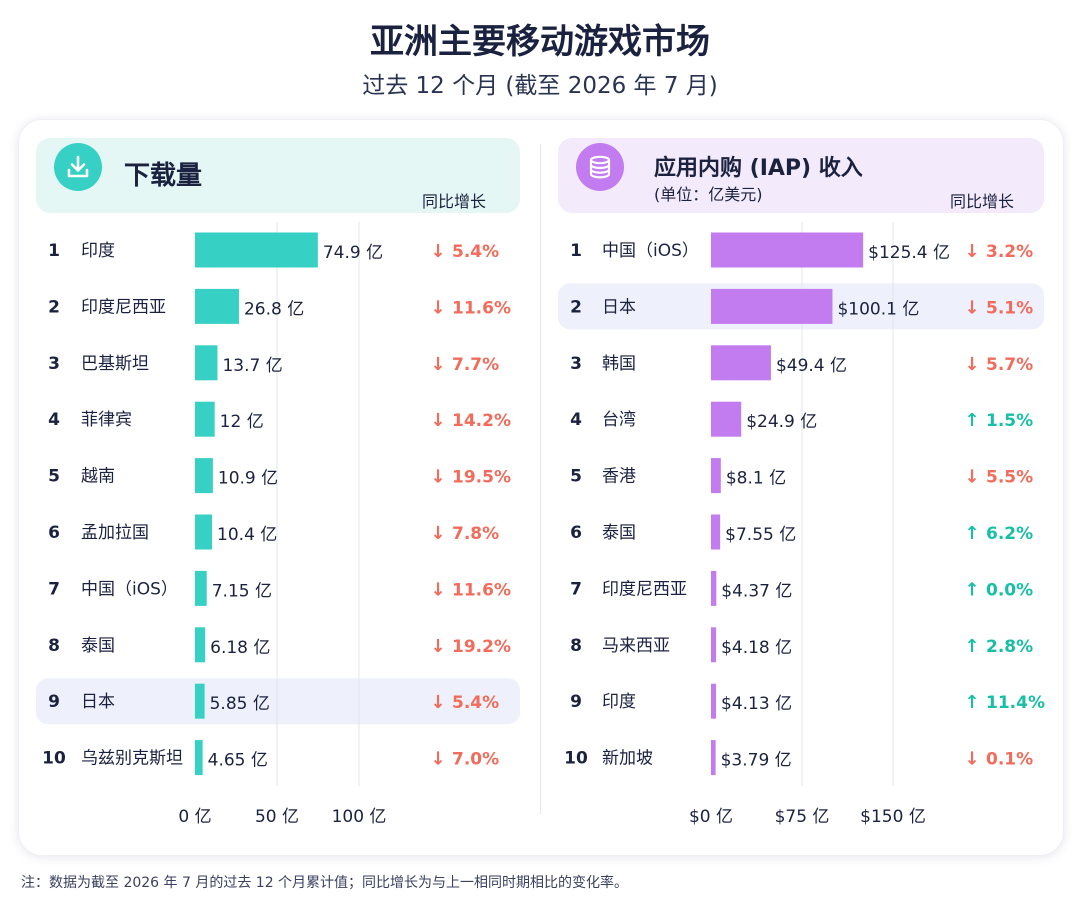 This screenshot has height=904, width=1080. What do you see at coordinates (132, 759) in the screenshot?
I see `category-label: 乌兹别克斯坦` at bounding box center [132, 759].